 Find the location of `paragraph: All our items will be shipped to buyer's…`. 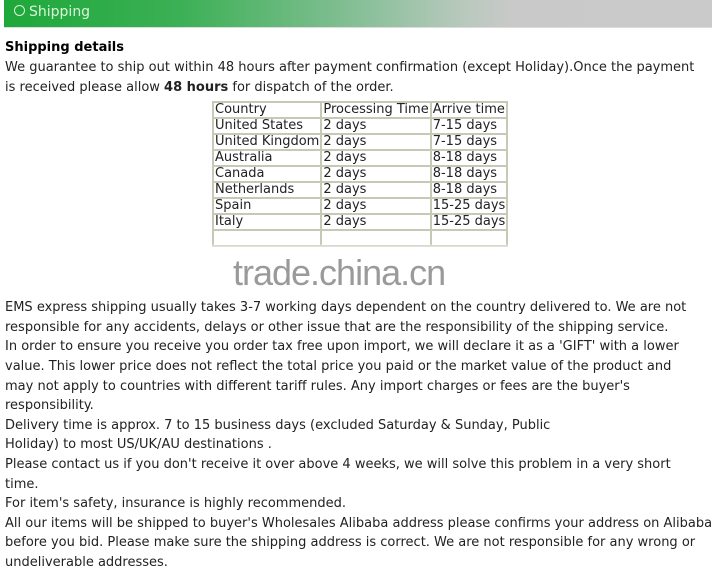

paragraph: All our items will be shipped to buyer's… is located at coordinates (359, 543).